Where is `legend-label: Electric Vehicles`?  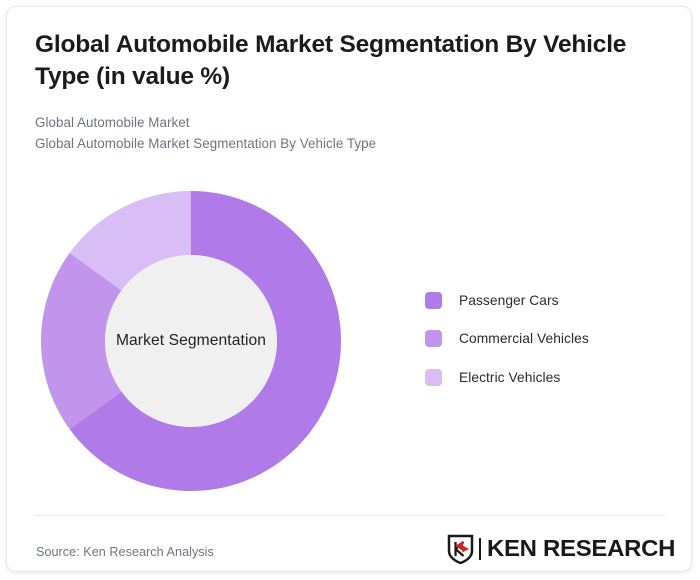
legend-label: Electric Vehicles is located at coordinates (510, 377).